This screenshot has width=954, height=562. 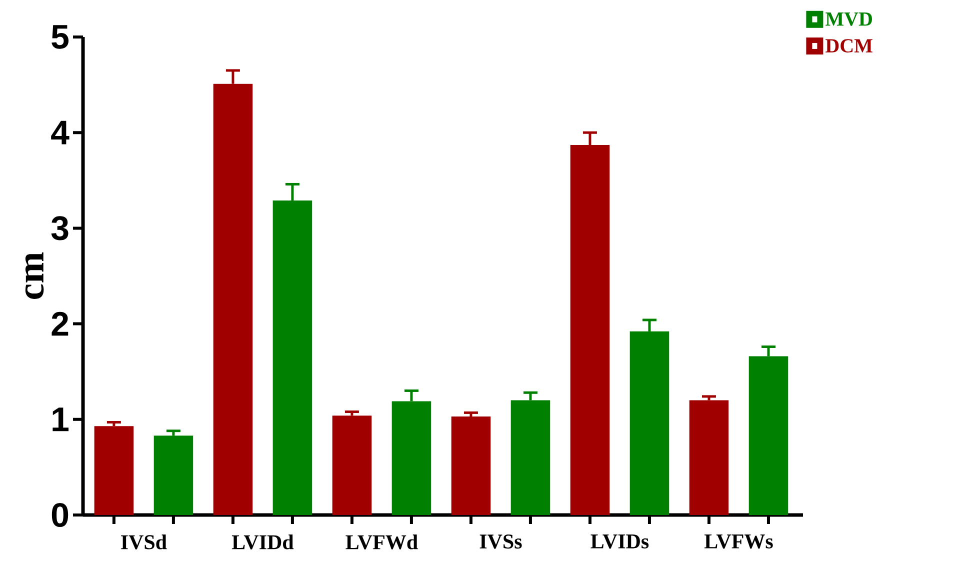 What do you see at coordinates (34, 275) in the screenshot?
I see `y-axis-title: cm` at bounding box center [34, 275].